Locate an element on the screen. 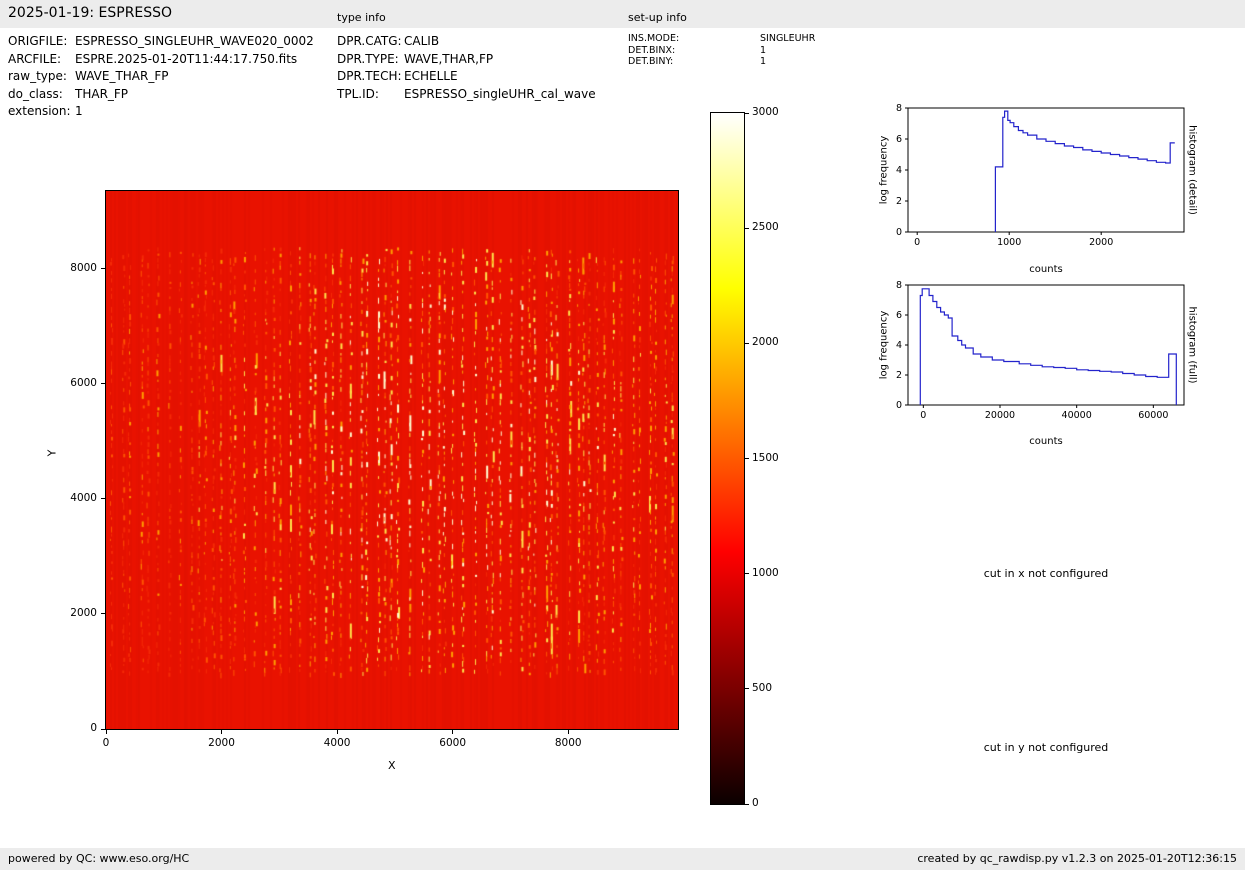 This screenshot has width=1245, height=870. type-info-row: DPR.TECH: ECHELLE is located at coordinates (466, 77).